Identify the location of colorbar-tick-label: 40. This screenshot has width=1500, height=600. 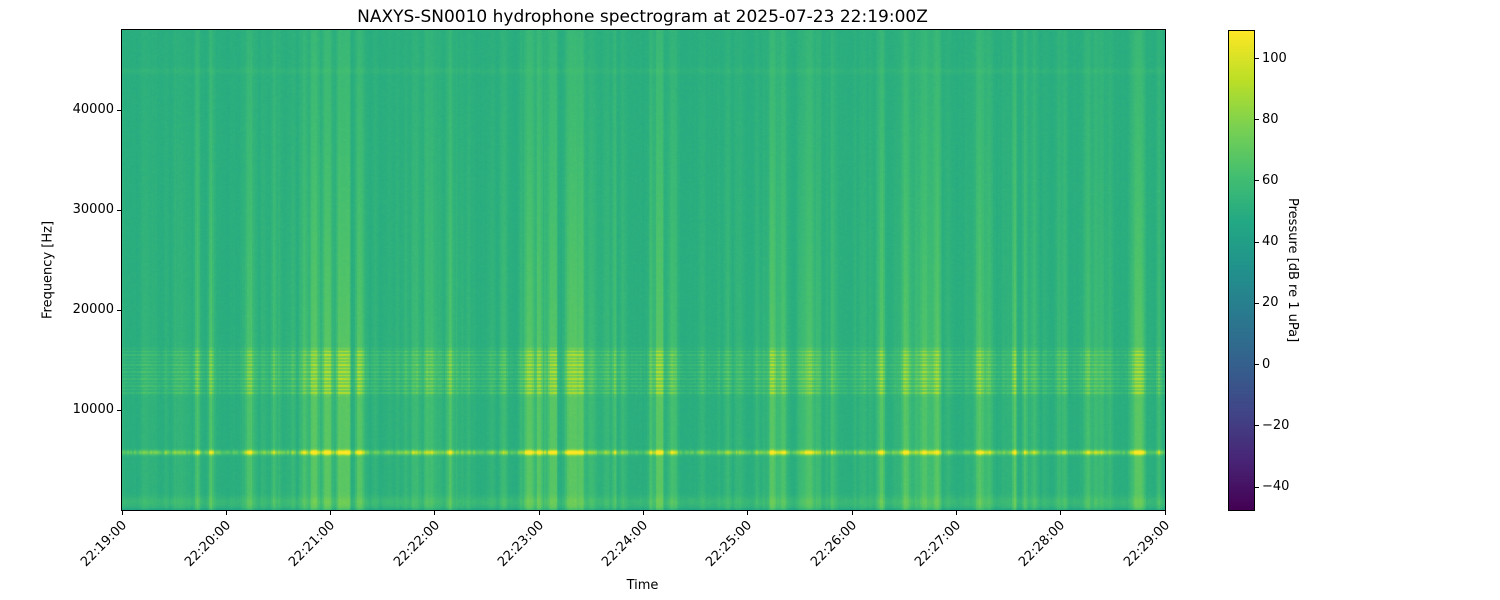
(1270, 242).